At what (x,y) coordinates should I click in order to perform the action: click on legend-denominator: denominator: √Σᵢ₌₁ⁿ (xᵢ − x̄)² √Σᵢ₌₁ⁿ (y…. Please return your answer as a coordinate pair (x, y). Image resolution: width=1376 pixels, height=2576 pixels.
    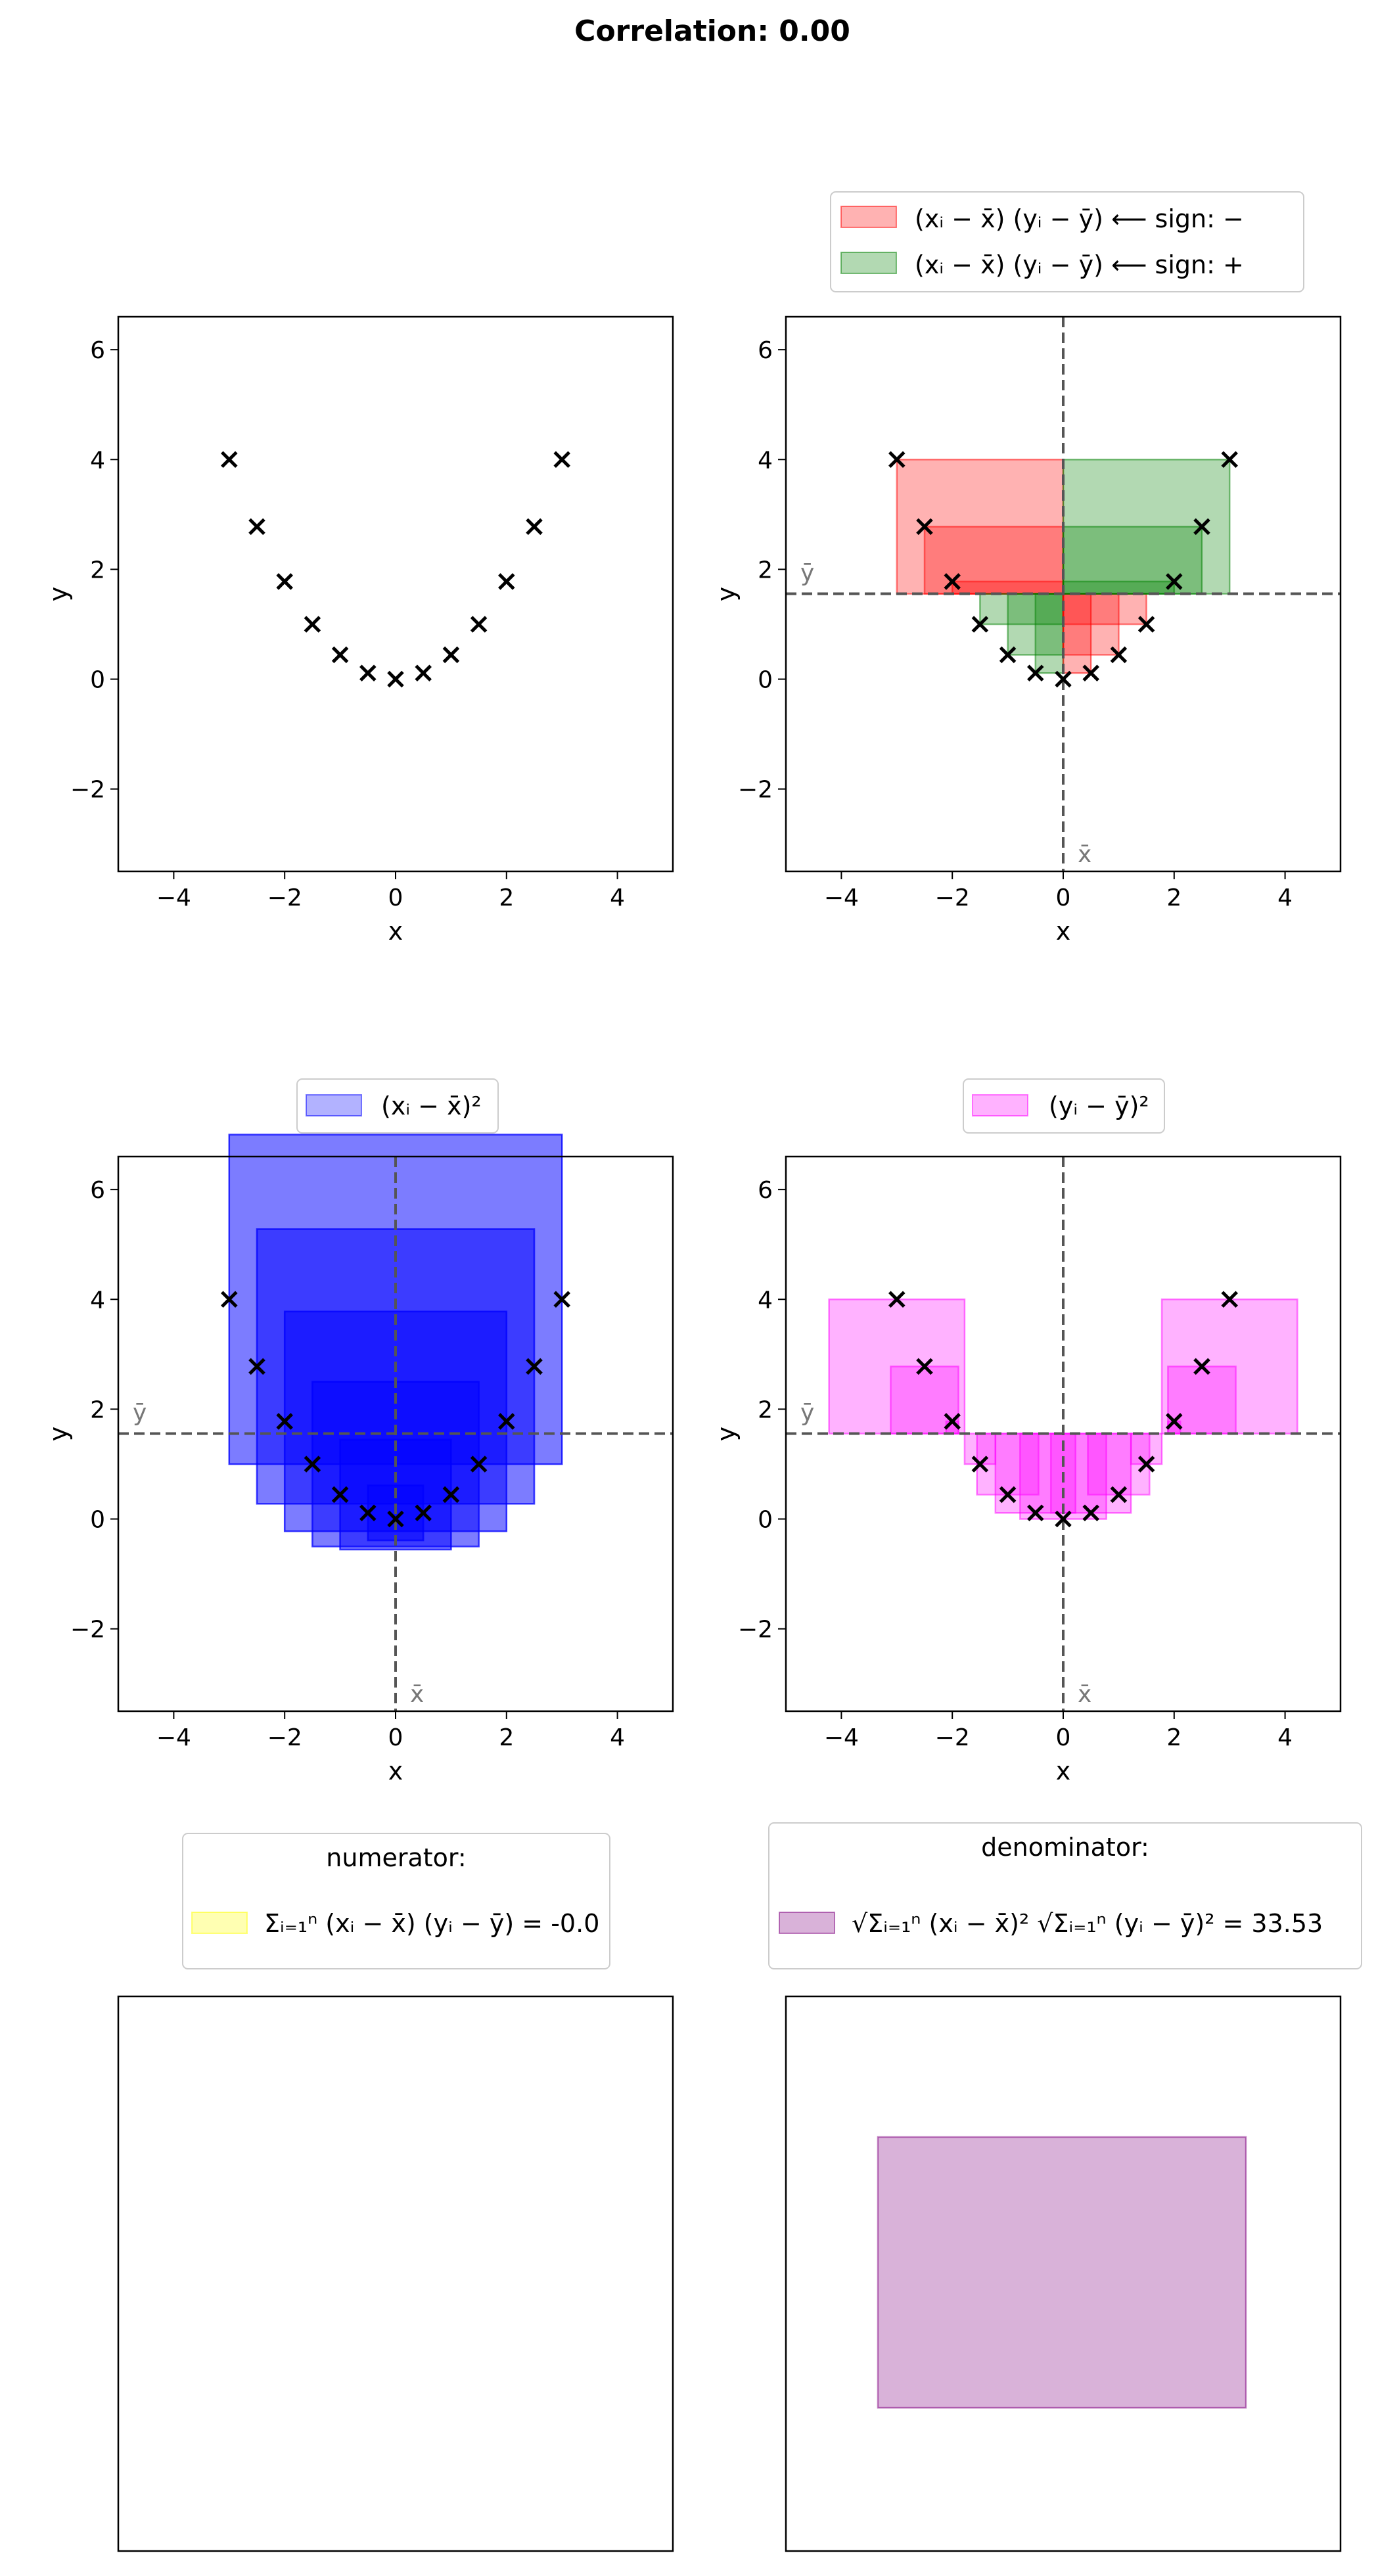
    Looking at the image, I should click on (1065, 1895).